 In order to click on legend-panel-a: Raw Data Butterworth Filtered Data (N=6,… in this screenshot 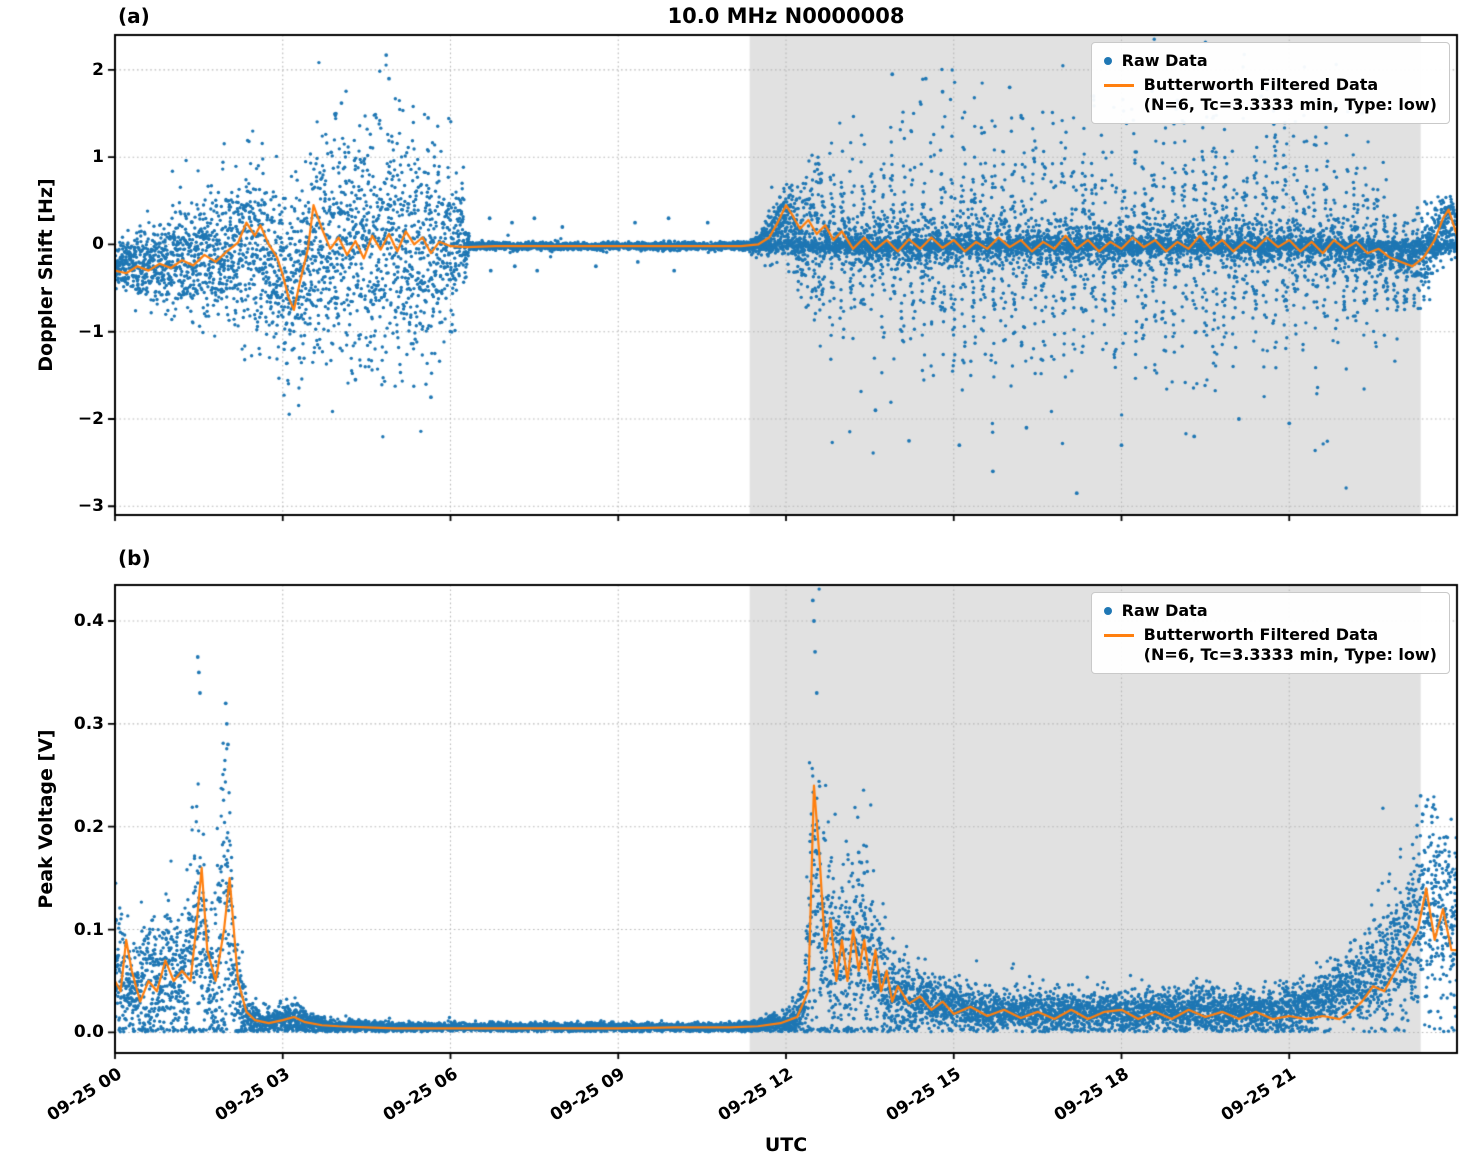, I will do `click(1270, 83)`.